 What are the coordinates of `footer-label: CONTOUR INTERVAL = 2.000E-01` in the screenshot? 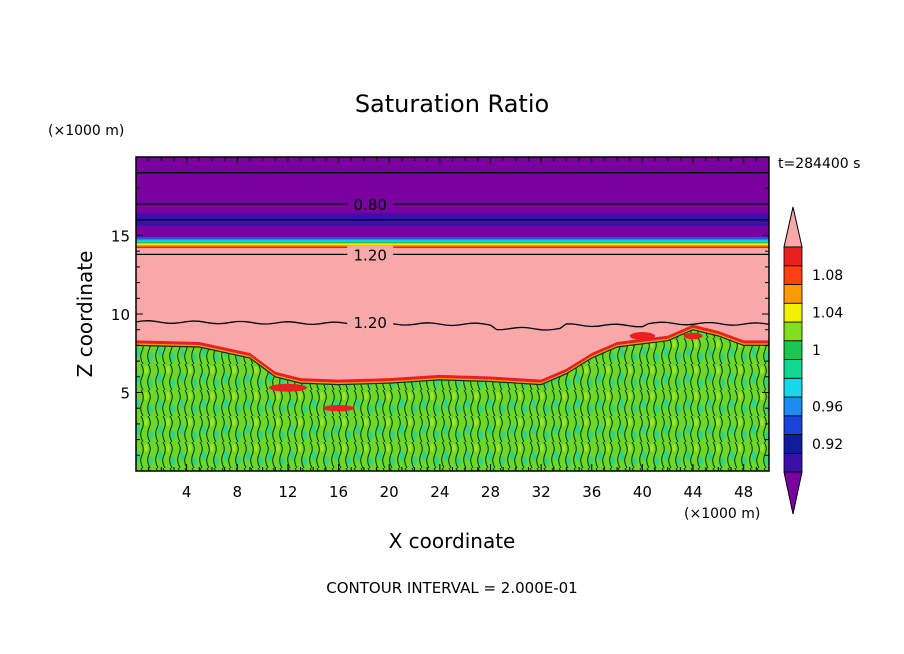 It's located at (451, 588).